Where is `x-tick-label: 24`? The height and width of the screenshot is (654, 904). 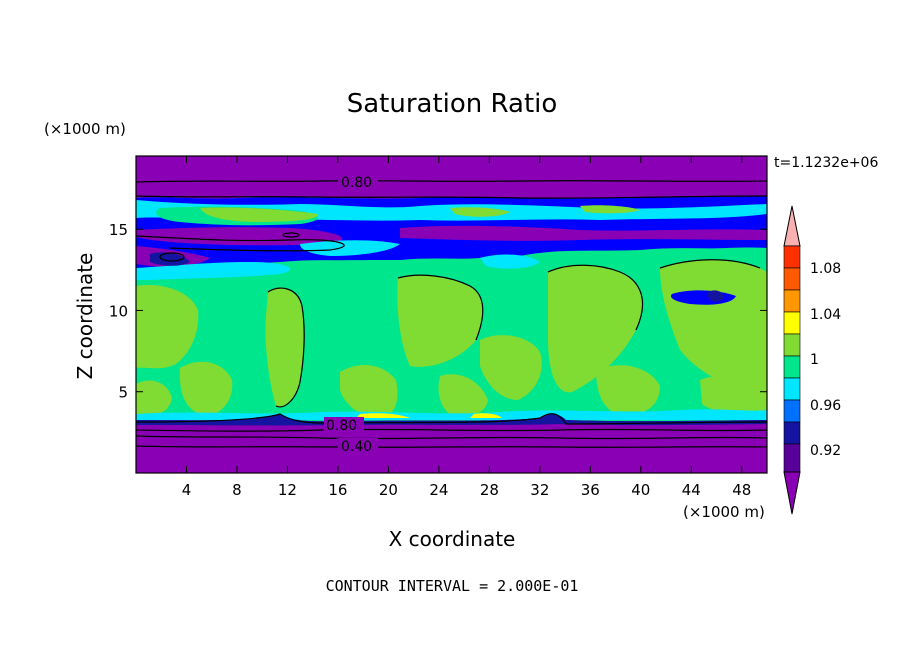 x-tick-label: 24 is located at coordinates (438, 490).